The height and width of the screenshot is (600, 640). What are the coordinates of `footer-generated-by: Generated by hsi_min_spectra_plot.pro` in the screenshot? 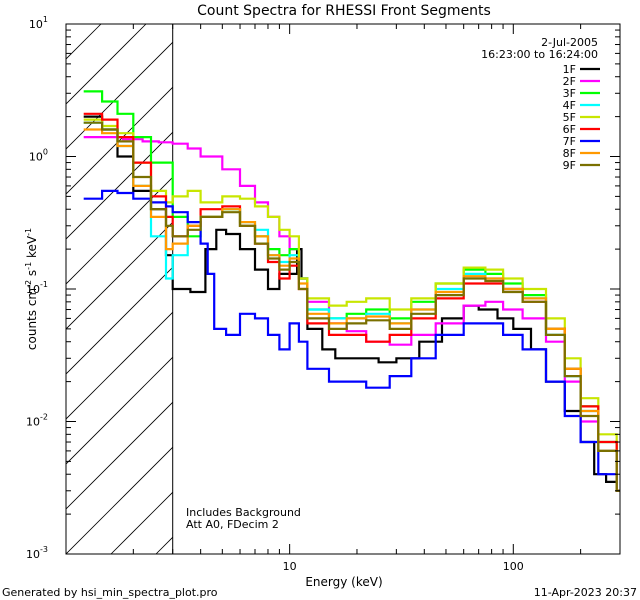 It's located at (110, 592).